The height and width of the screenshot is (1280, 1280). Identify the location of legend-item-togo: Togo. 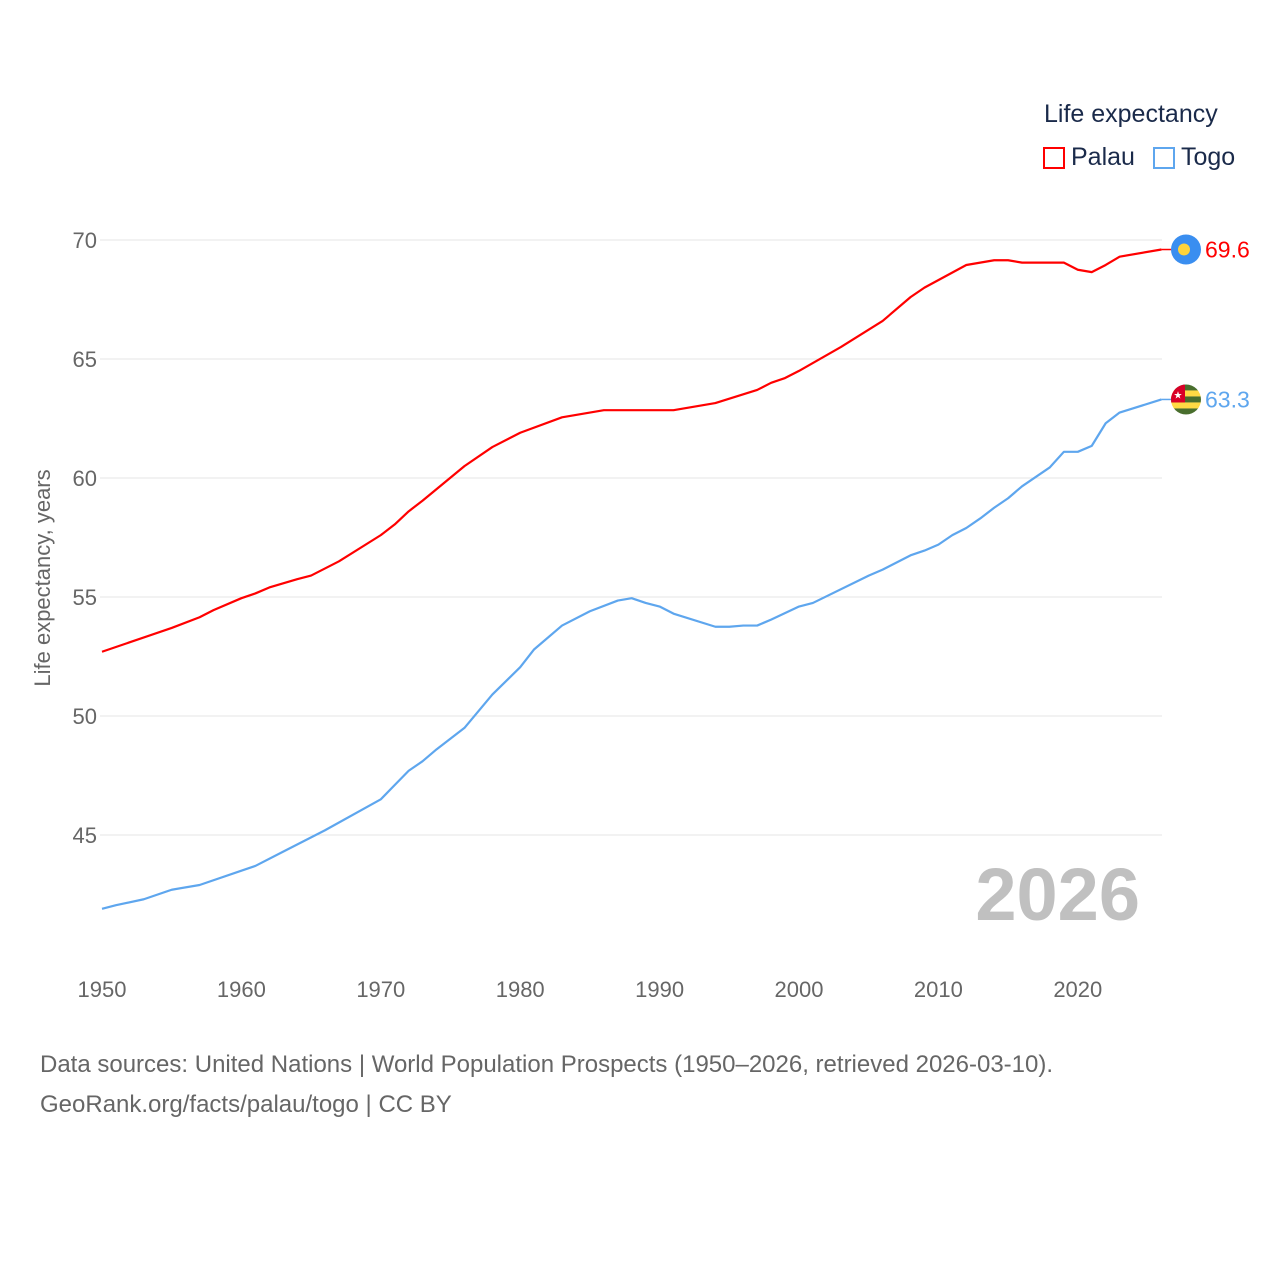
(1194, 157).